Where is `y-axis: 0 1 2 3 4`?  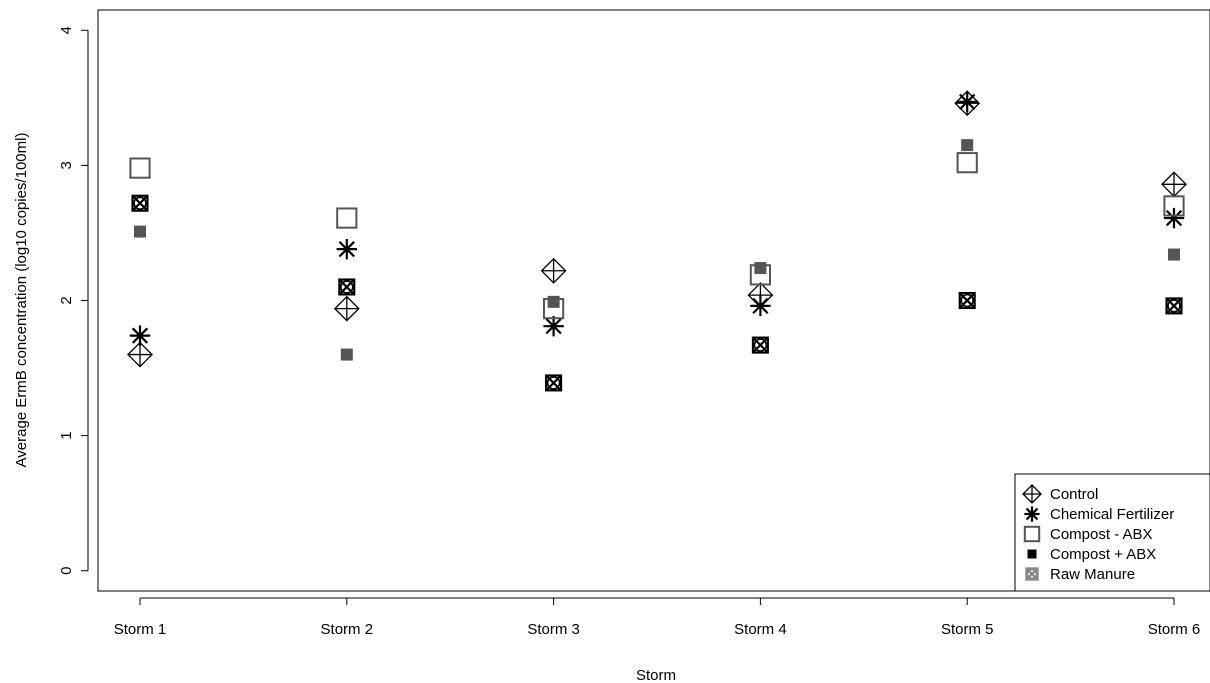 y-axis: 0 1 2 3 4 is located at coordinates (73, 300).